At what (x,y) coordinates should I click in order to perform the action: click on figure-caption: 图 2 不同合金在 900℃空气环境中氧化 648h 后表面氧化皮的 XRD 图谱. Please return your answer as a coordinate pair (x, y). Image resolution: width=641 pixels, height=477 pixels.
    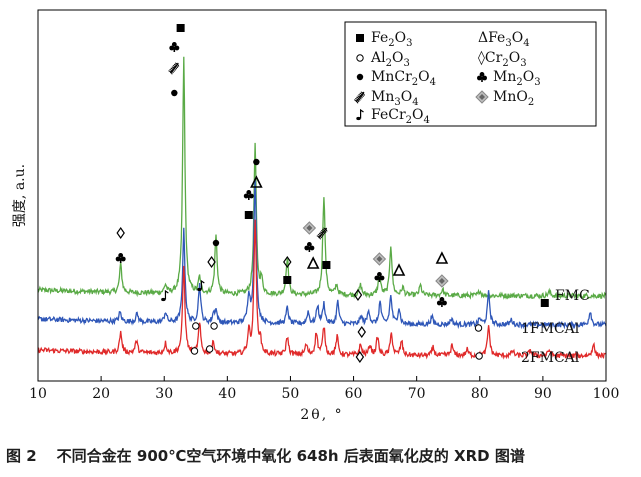
    Looking at the image, I should click on (320, 455).